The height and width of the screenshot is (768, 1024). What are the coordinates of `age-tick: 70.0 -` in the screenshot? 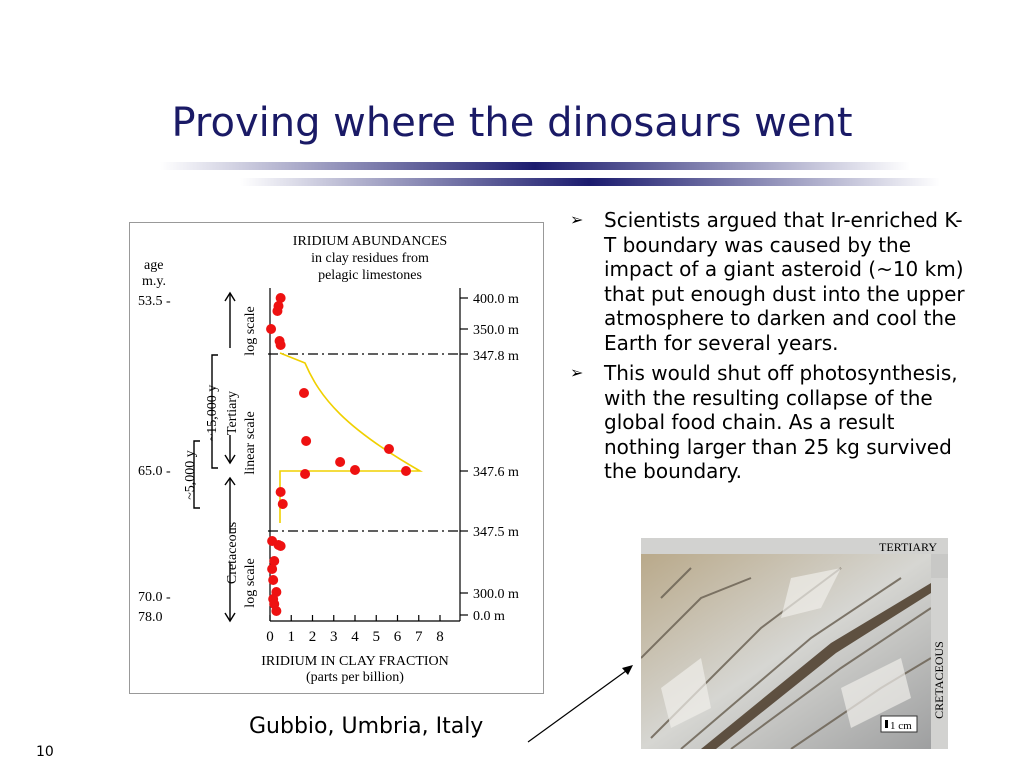 It's located at (154, 597).